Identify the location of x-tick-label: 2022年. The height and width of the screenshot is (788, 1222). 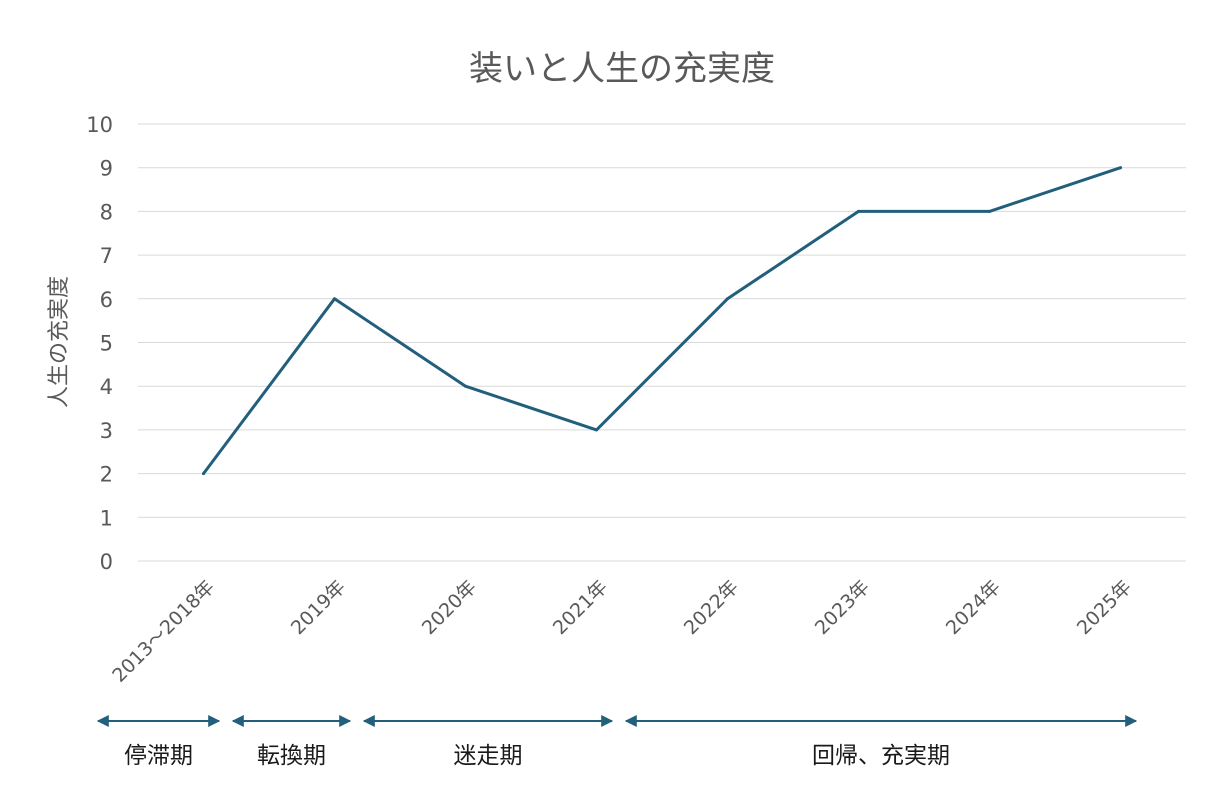
(711, 607).